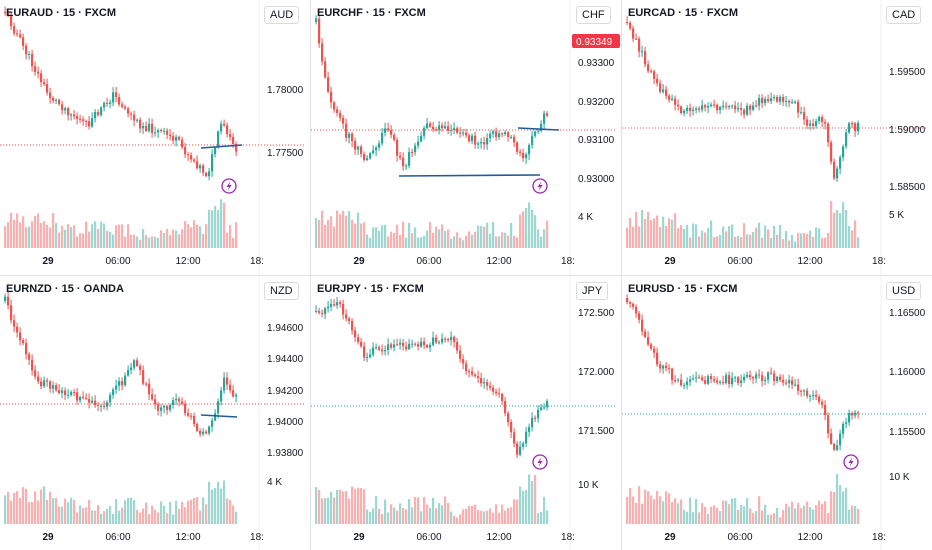  I want to click on currency-label: USD, so click(904, 291).